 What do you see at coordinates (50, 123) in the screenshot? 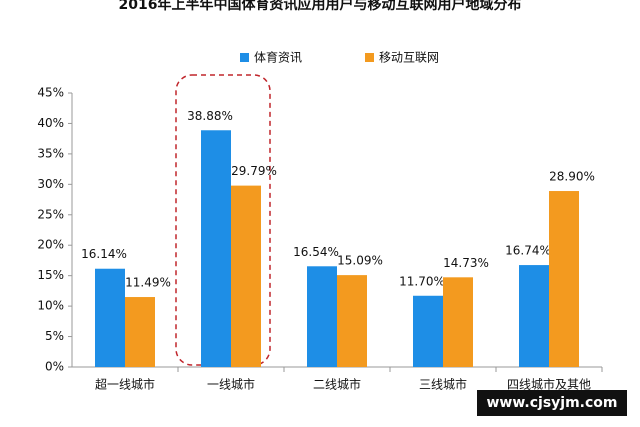
I see `y-tick-label: 40%` at bounding box center [50, 123].